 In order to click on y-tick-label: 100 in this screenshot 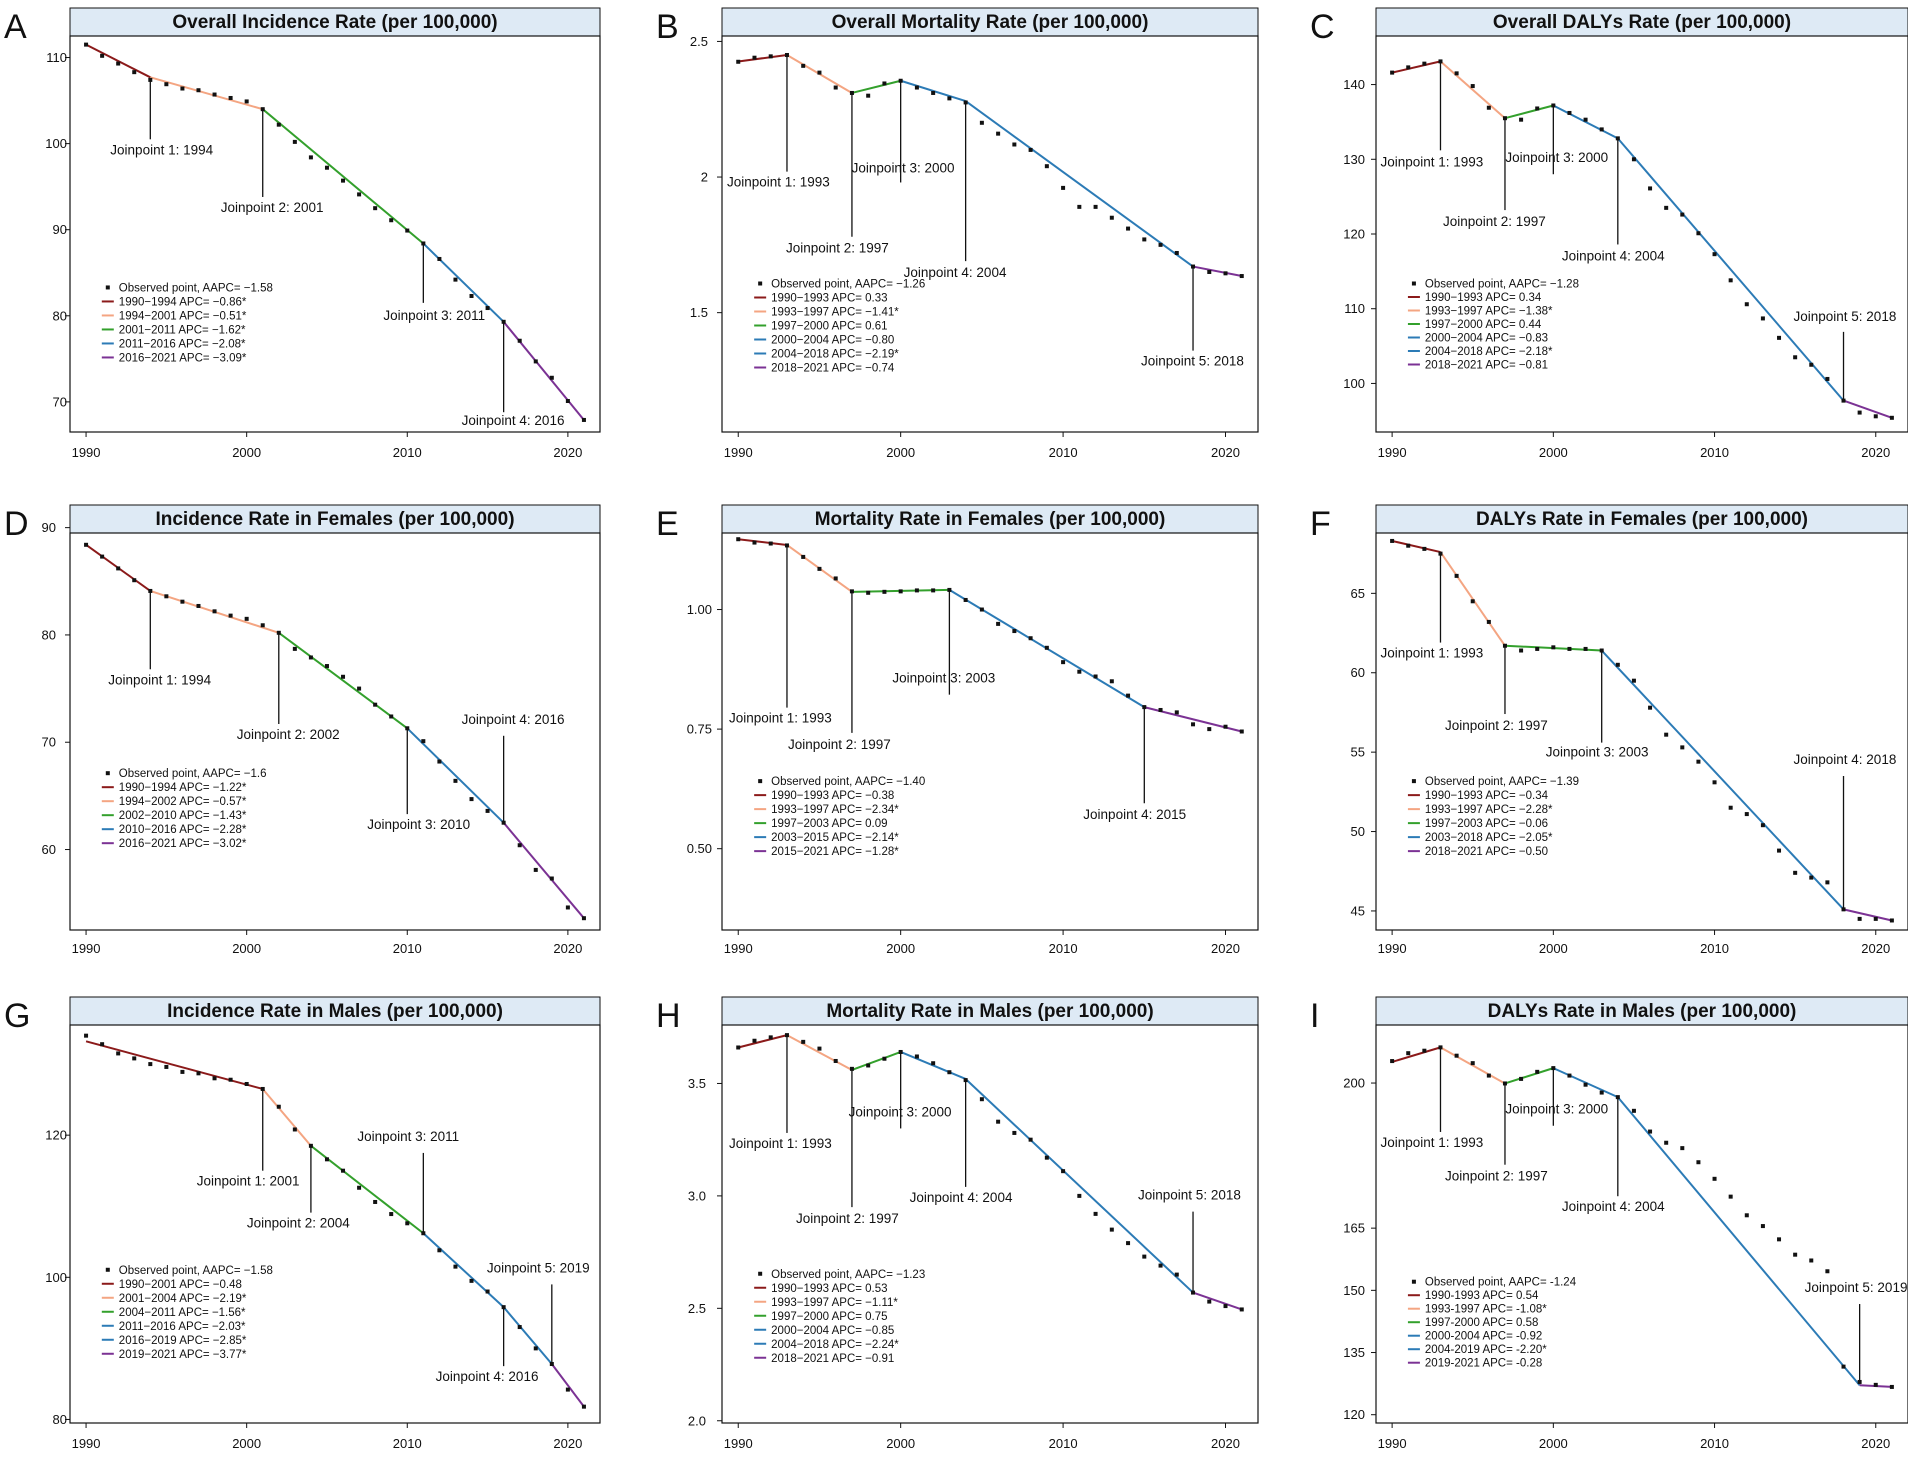, I will do `click(56, 143)`.